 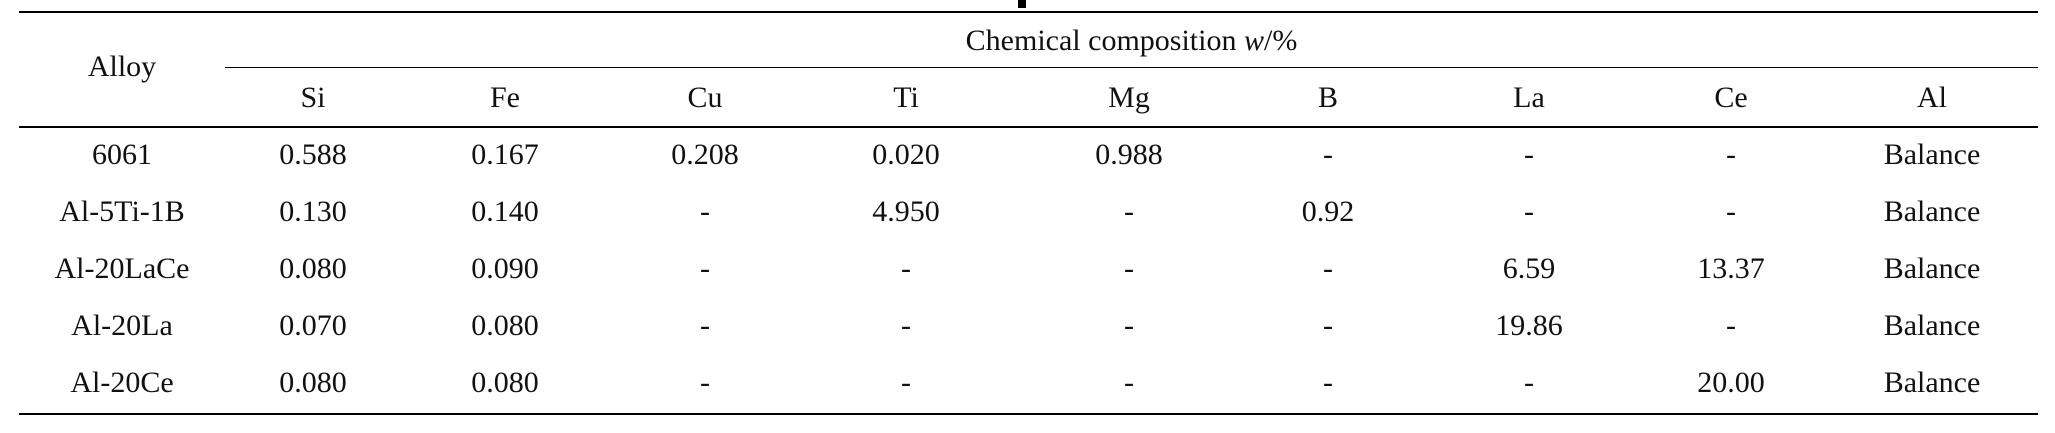 What do you see at coordinates (313, 325) in the screenshot?
I see `si-cell: 0.070` at bounding box center [313, 325].